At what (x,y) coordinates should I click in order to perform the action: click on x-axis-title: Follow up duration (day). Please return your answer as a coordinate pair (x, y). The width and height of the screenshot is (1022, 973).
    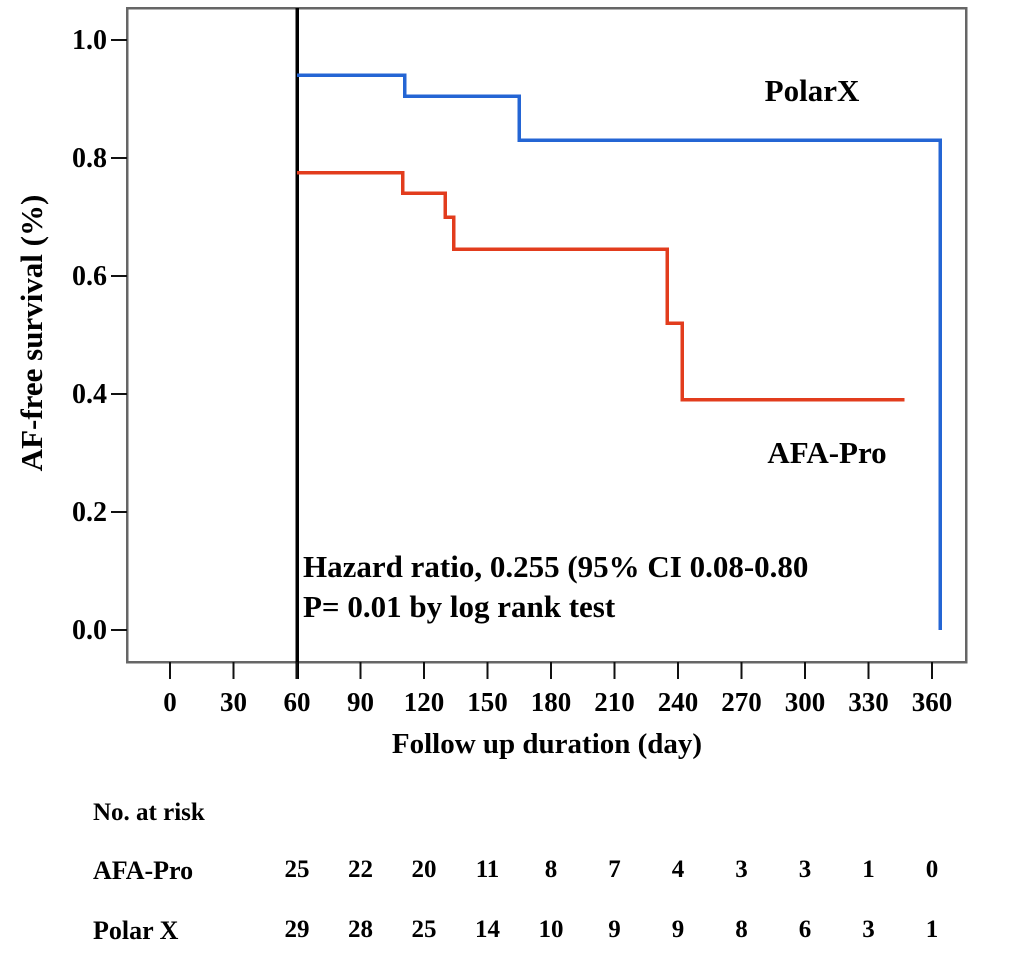
    Looking at the image, I should click on (547, 744).